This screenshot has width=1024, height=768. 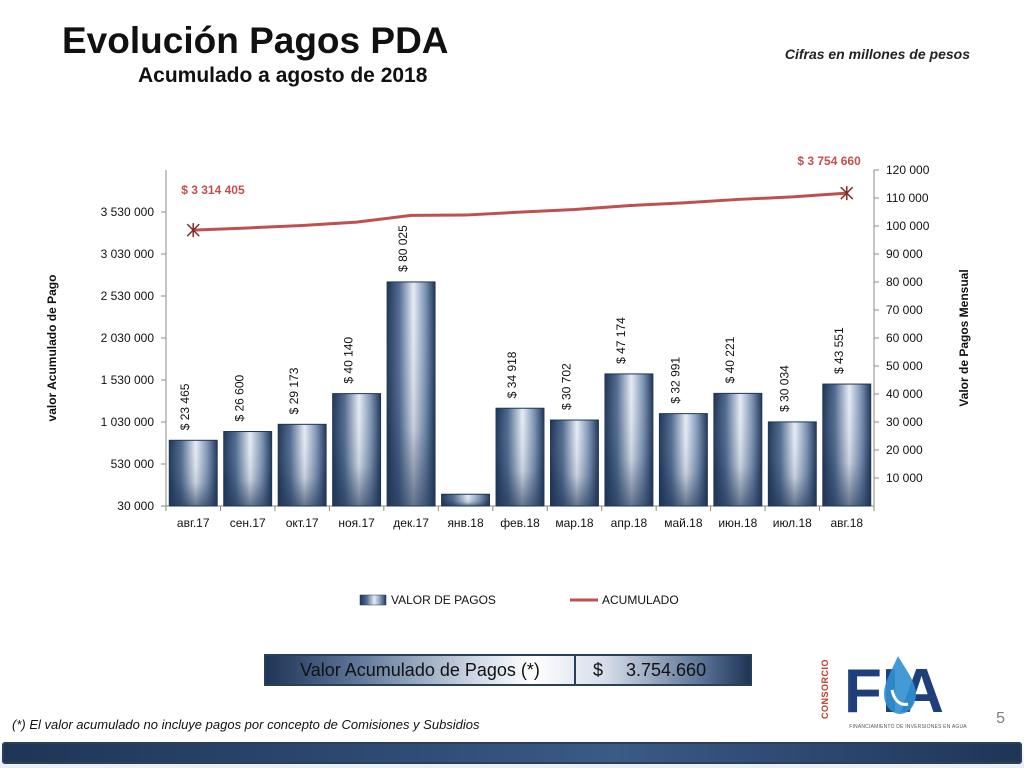 I want to click on bar-data-label: $ 32 991, so click(x=675, y=380).